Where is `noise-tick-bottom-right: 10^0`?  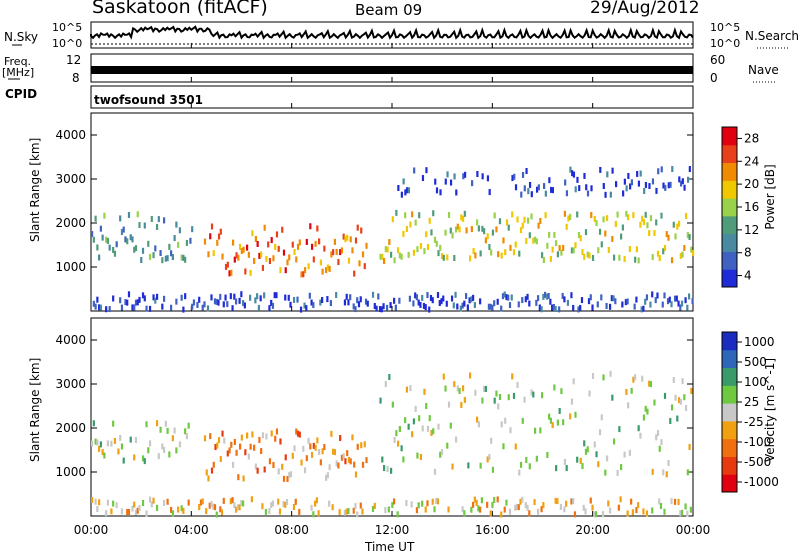 noise-tick-bottom-right: 10^0 is located at coordinates (725, 43).